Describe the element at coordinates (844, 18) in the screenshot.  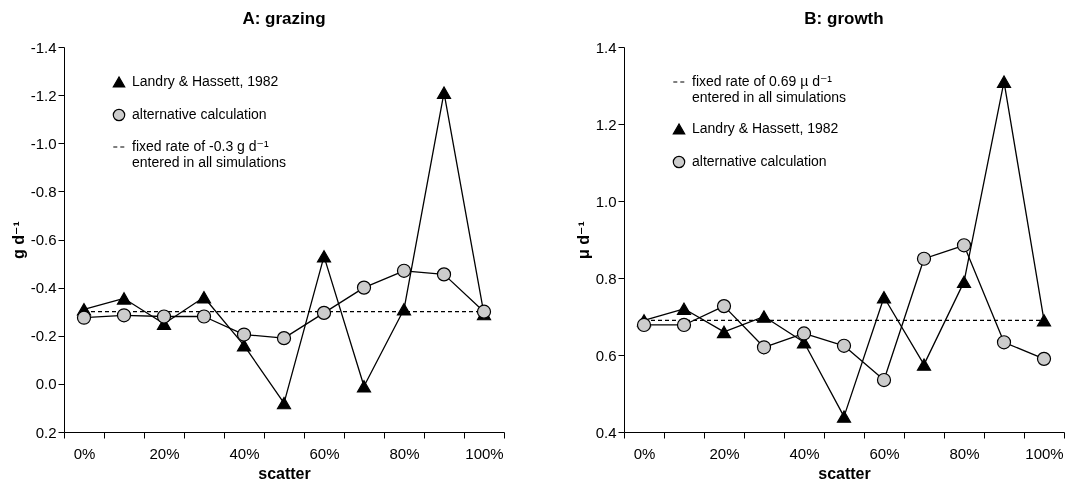
I see `chart-title: B: growth` at that location.